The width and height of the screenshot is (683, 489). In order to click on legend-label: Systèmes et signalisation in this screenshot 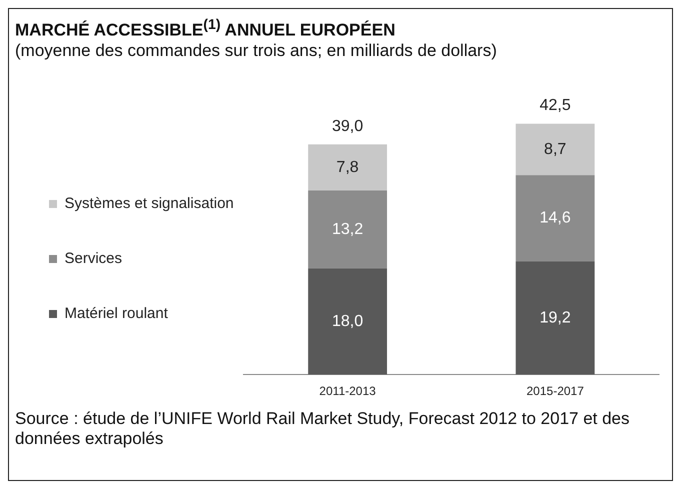, I will do `click(149, 203)`.